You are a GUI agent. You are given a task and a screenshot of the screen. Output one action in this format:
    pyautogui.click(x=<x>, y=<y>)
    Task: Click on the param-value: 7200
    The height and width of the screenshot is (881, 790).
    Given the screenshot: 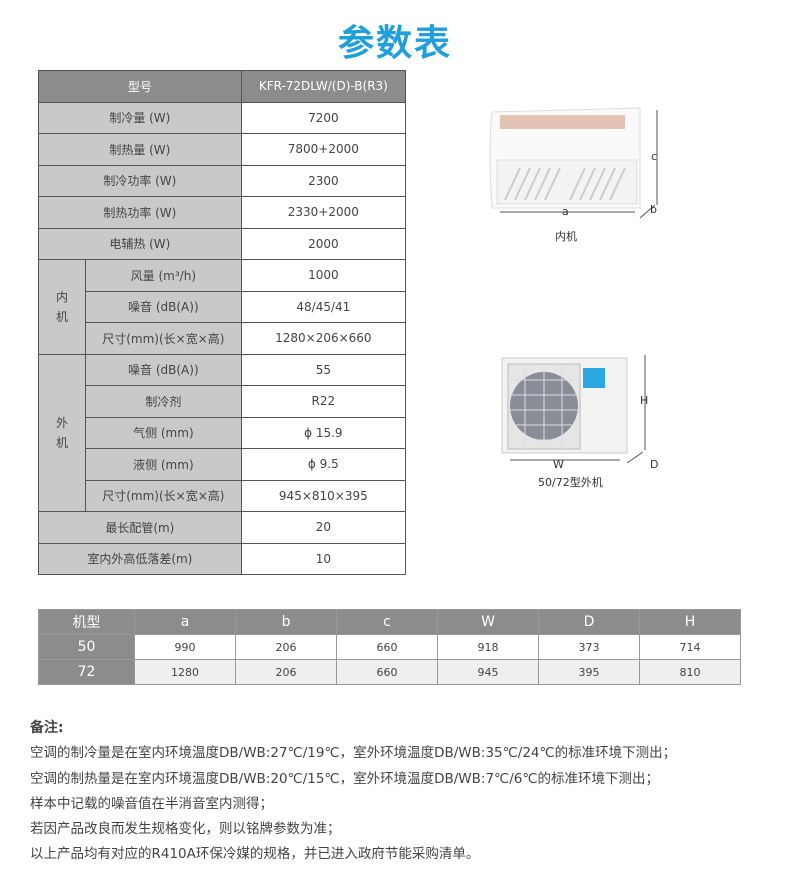 What is the action you would take?
    pyautogui.click(x=323, y=117)
    